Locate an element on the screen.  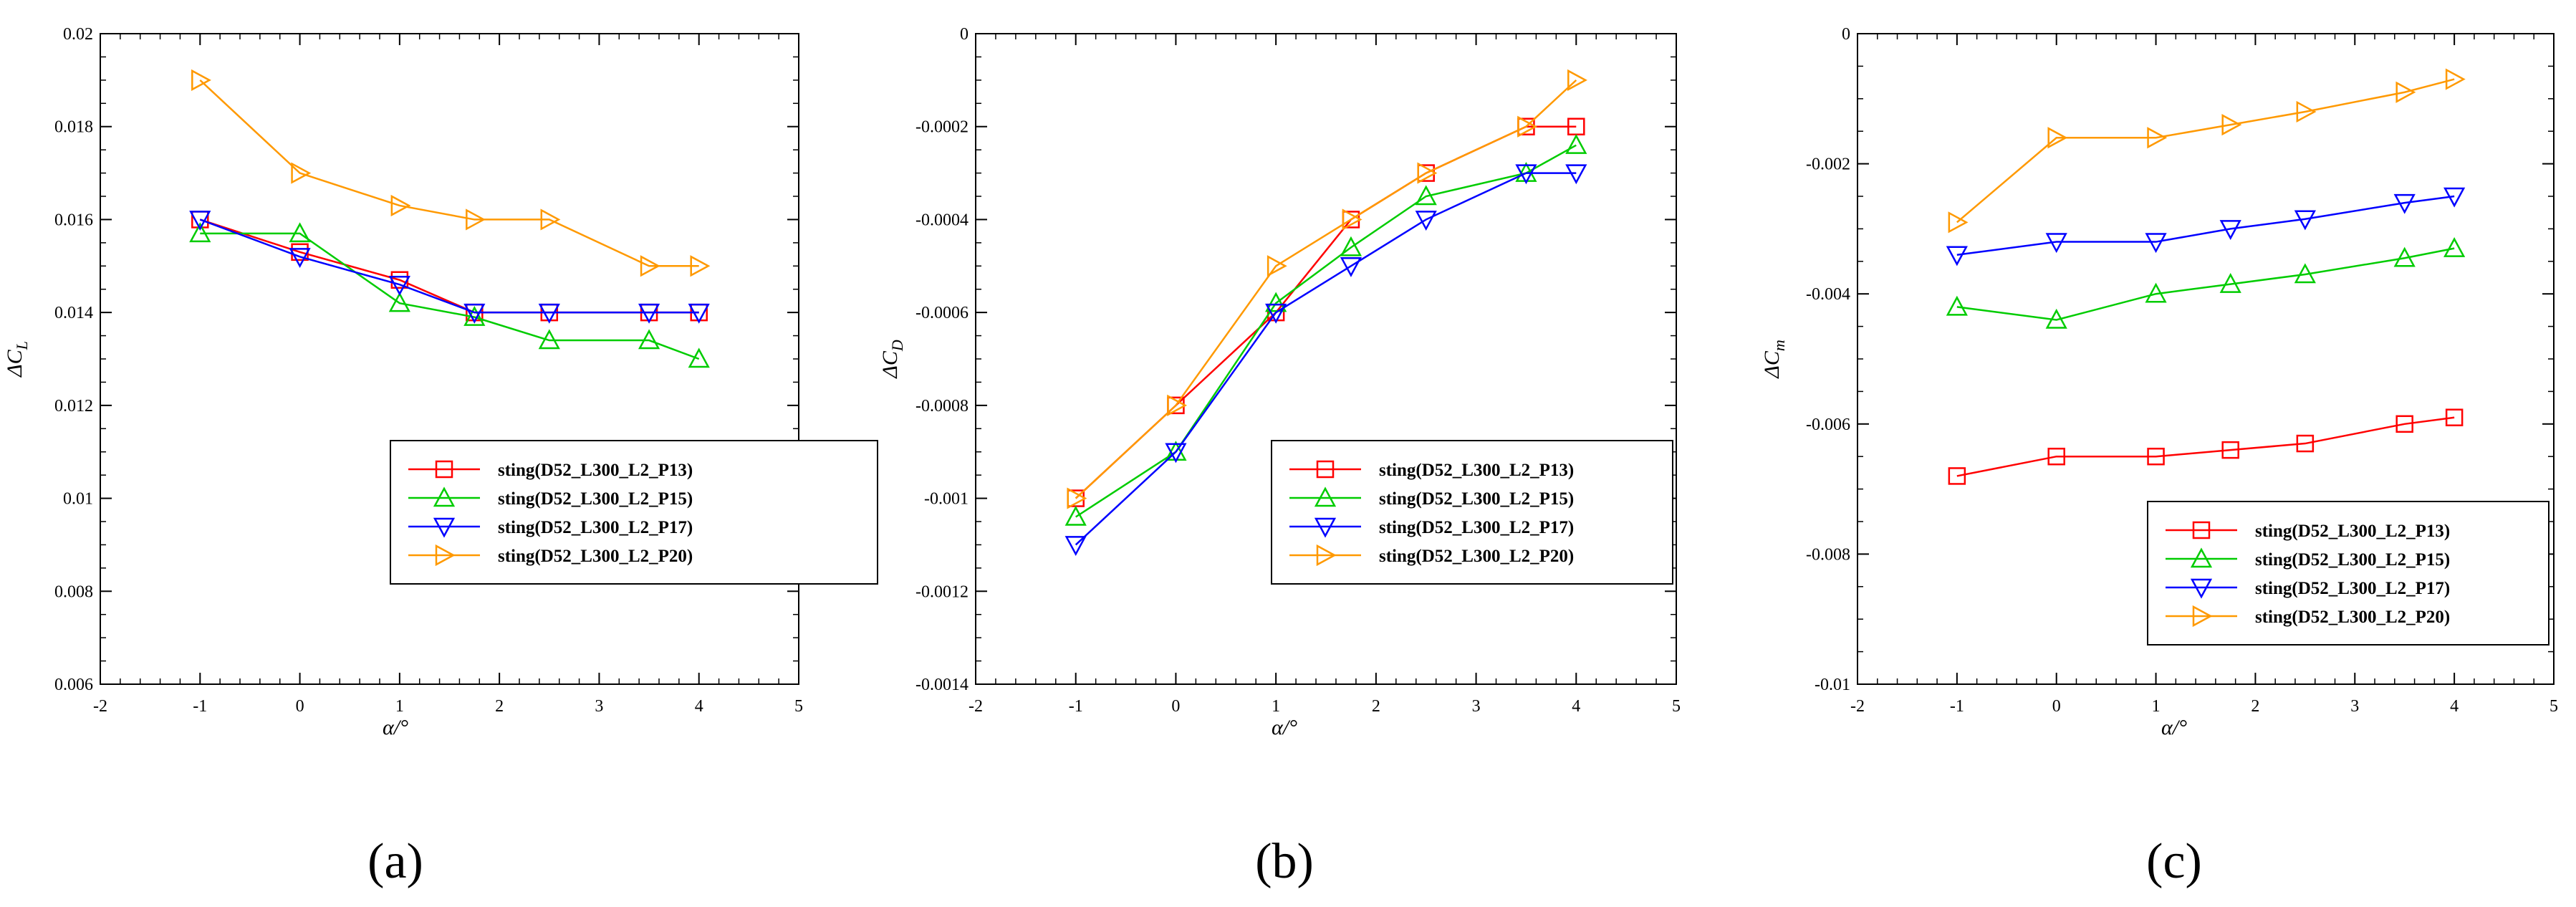
y-axis-label: ΔCm is located at coordinates (1774, 359).